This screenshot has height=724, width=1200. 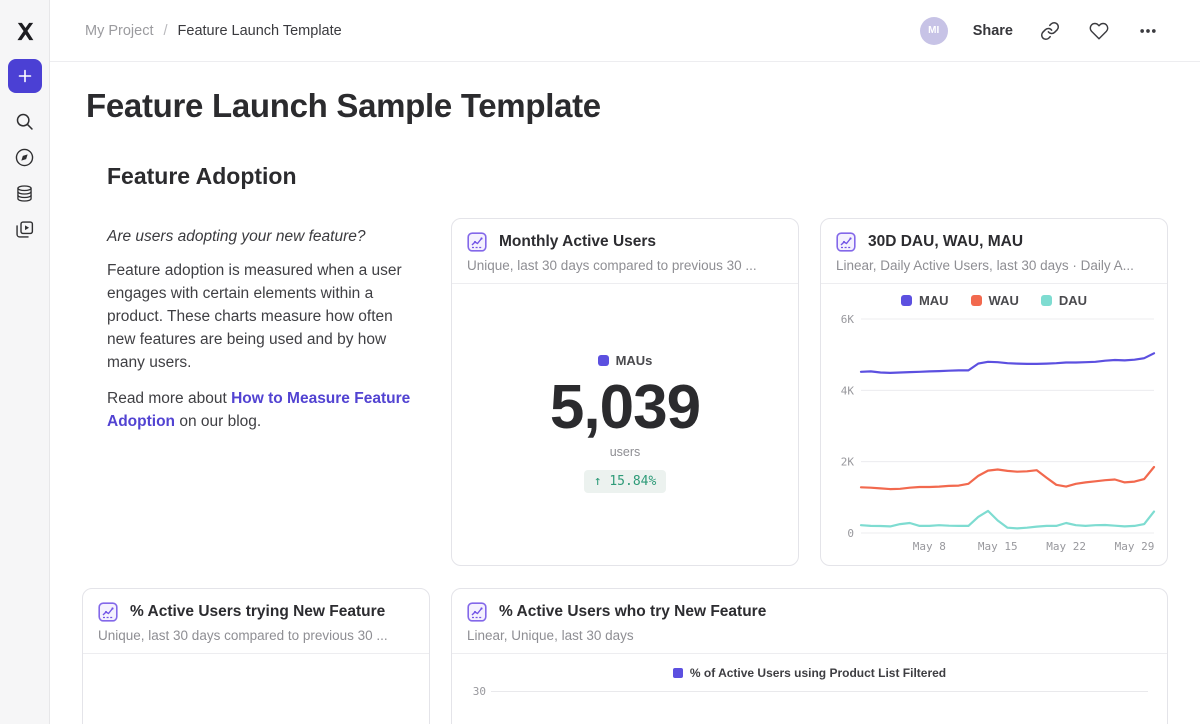 What do you see at coordinates (624, 360) in the screenshot?
I see `legend-item-maus: MAUs` at bounding box center [624, 360].